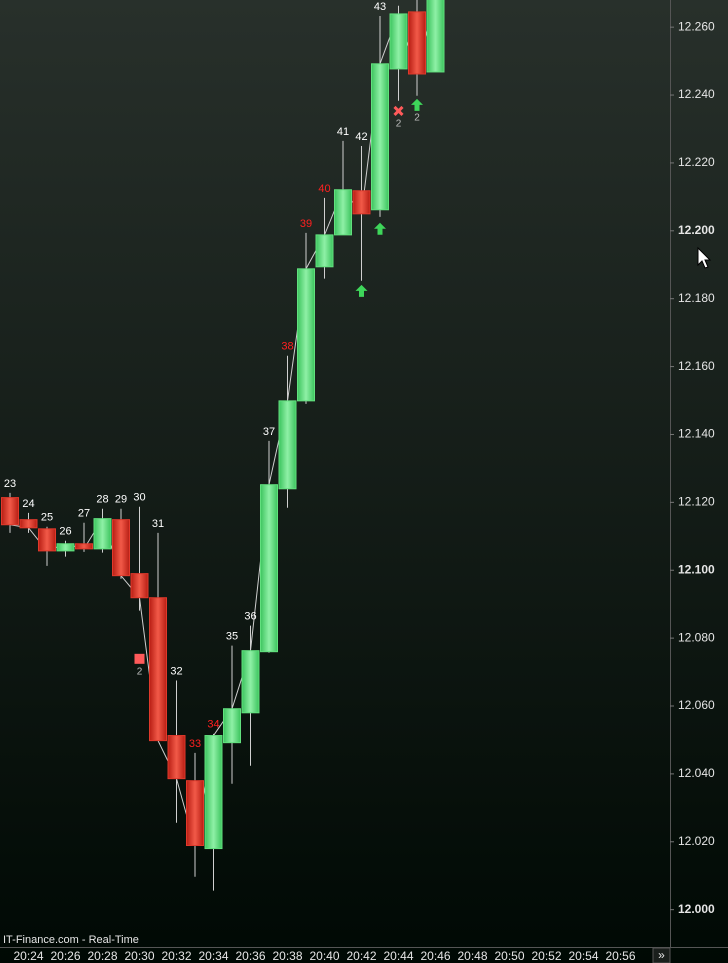  Describe the element at coordinates (509, 956) in the screenshot. I see `x-tick-label: 20:50` at that location.